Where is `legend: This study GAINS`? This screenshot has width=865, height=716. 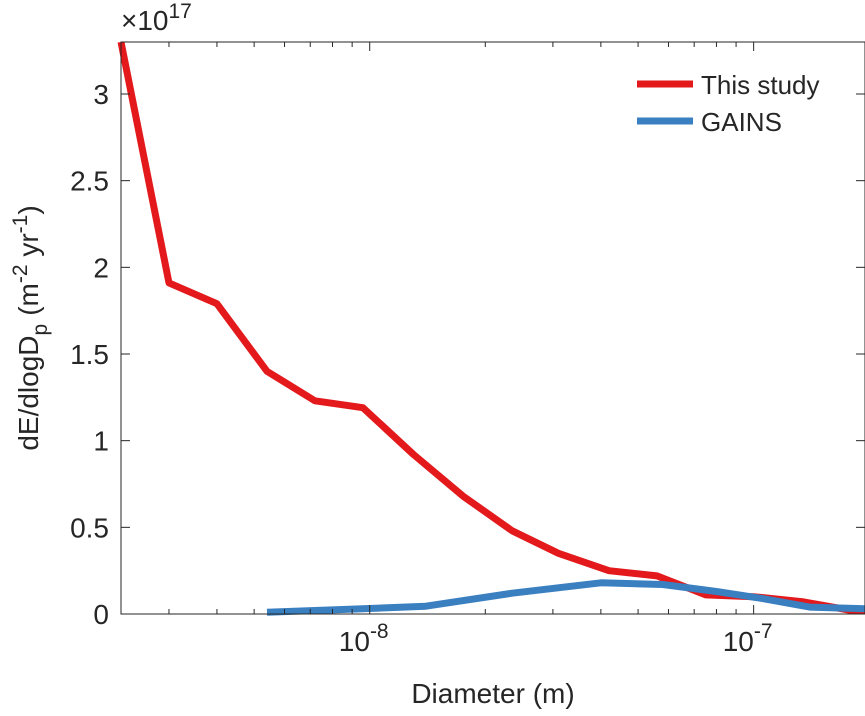
legend: This study GAINS is located at coordinates (728, 103).